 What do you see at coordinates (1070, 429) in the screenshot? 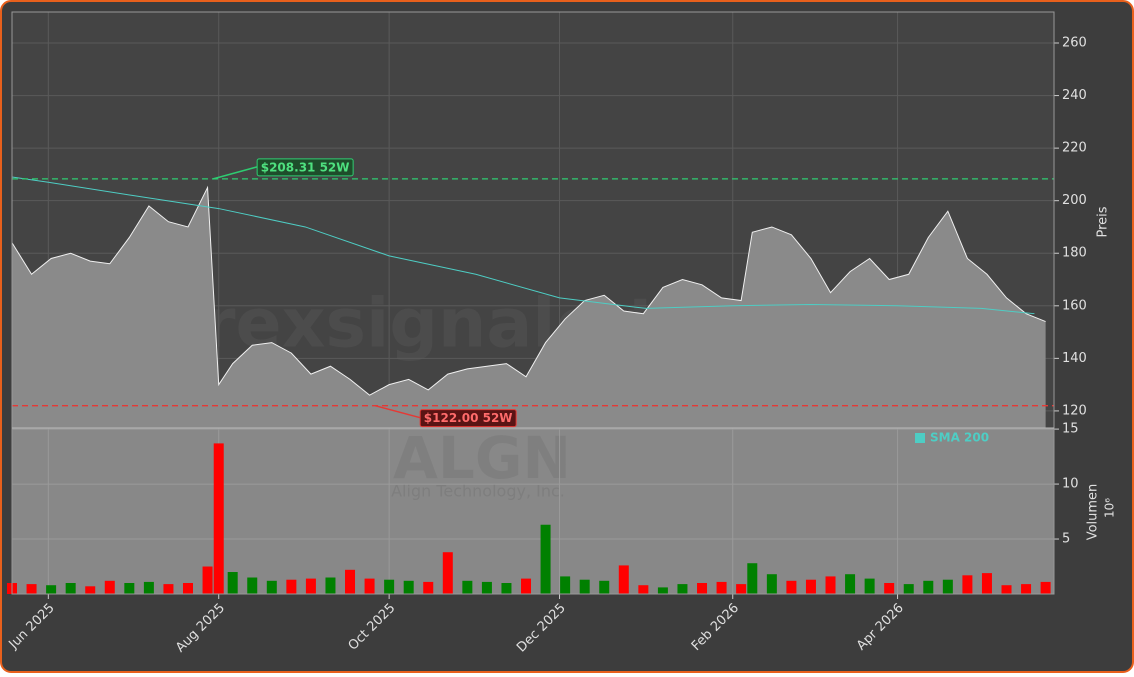
I see `y-tick-label: 15` at bounding box center [1070, 429].